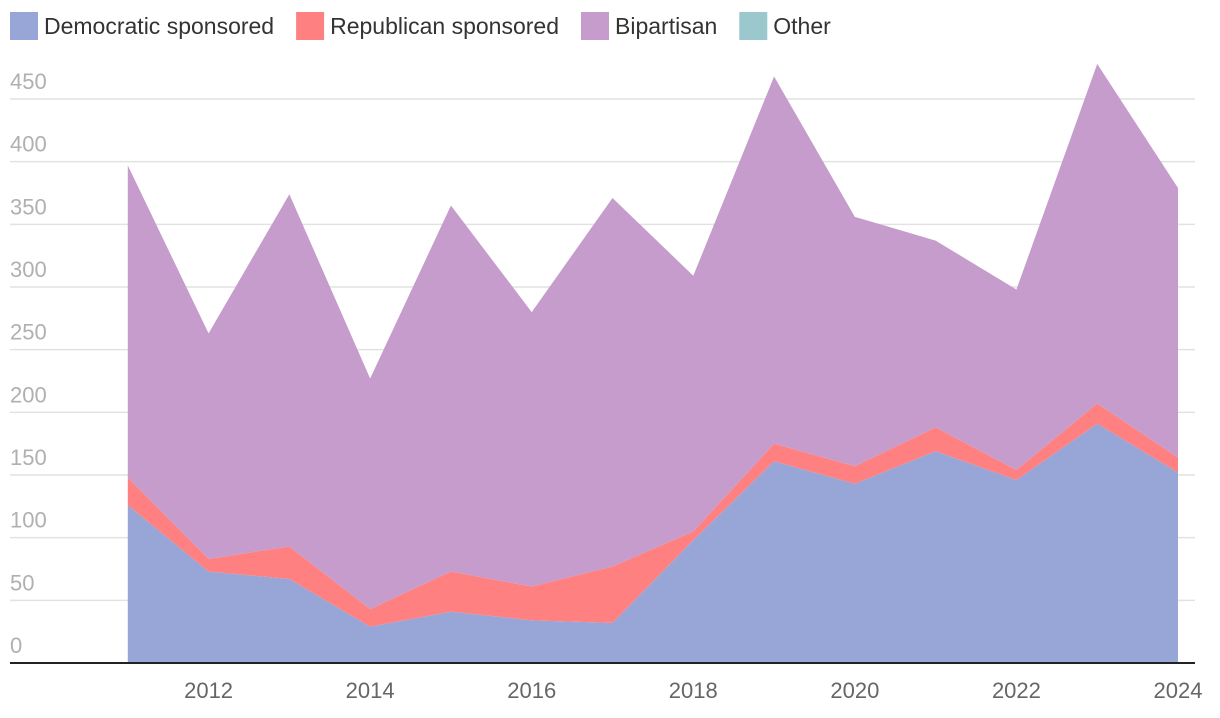 Image resolution: width=1220 pixels, height=718 pixels. What do you see at coordinates (693, 690) in the screenshot?
I see `x-tick-label: 2018` at bounding box center [693, 690].